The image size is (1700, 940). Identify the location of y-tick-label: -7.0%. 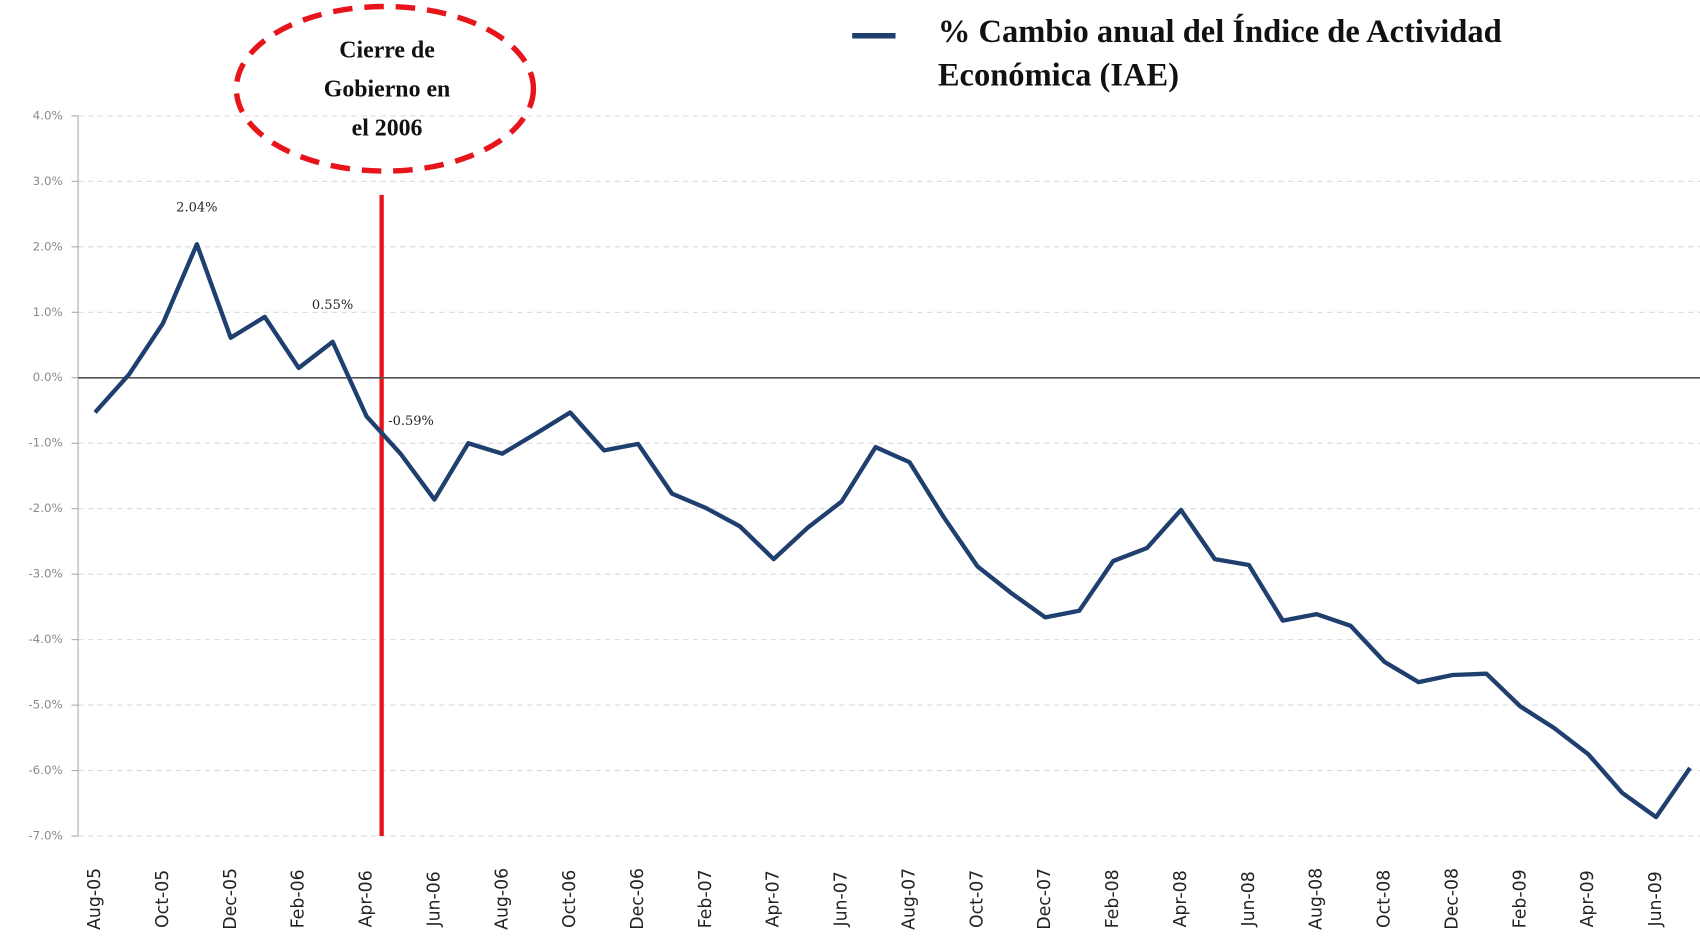
(45, 836).